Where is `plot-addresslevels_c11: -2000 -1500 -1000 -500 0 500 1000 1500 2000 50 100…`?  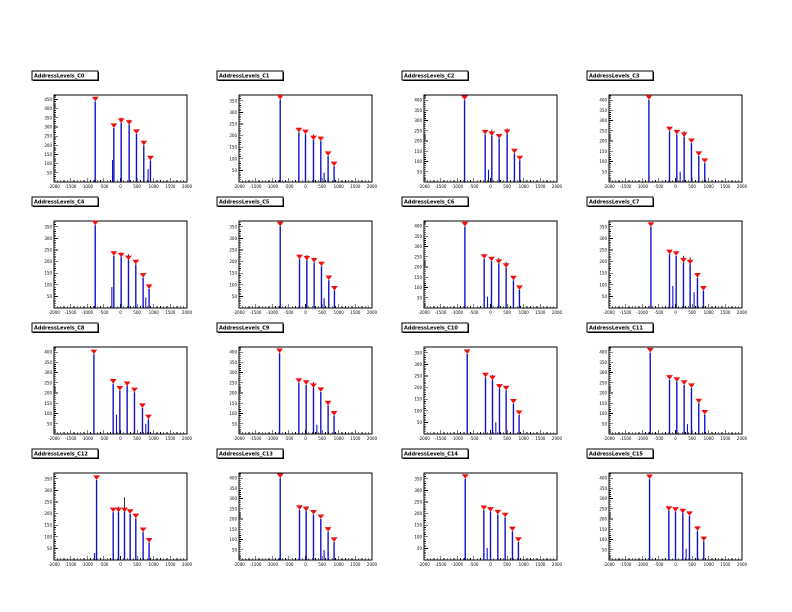
plot-addresslevels_c11: -2000 -1500 -1000 -500 0 500 1000 1500 2000 50 100… is located at coordinates (667, 381).